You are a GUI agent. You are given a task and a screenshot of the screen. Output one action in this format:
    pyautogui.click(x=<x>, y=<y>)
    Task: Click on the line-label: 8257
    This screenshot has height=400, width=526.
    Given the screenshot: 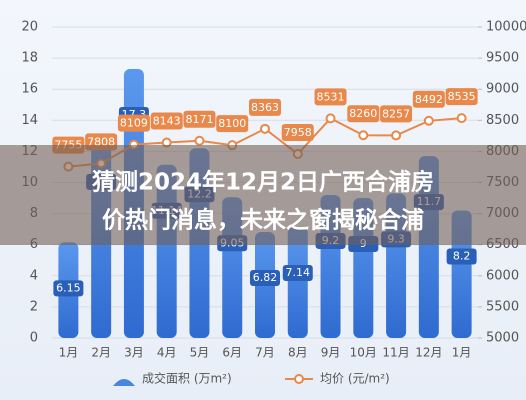 What is the action you would take?
    pyautogui.click(x=396, y=113)
    